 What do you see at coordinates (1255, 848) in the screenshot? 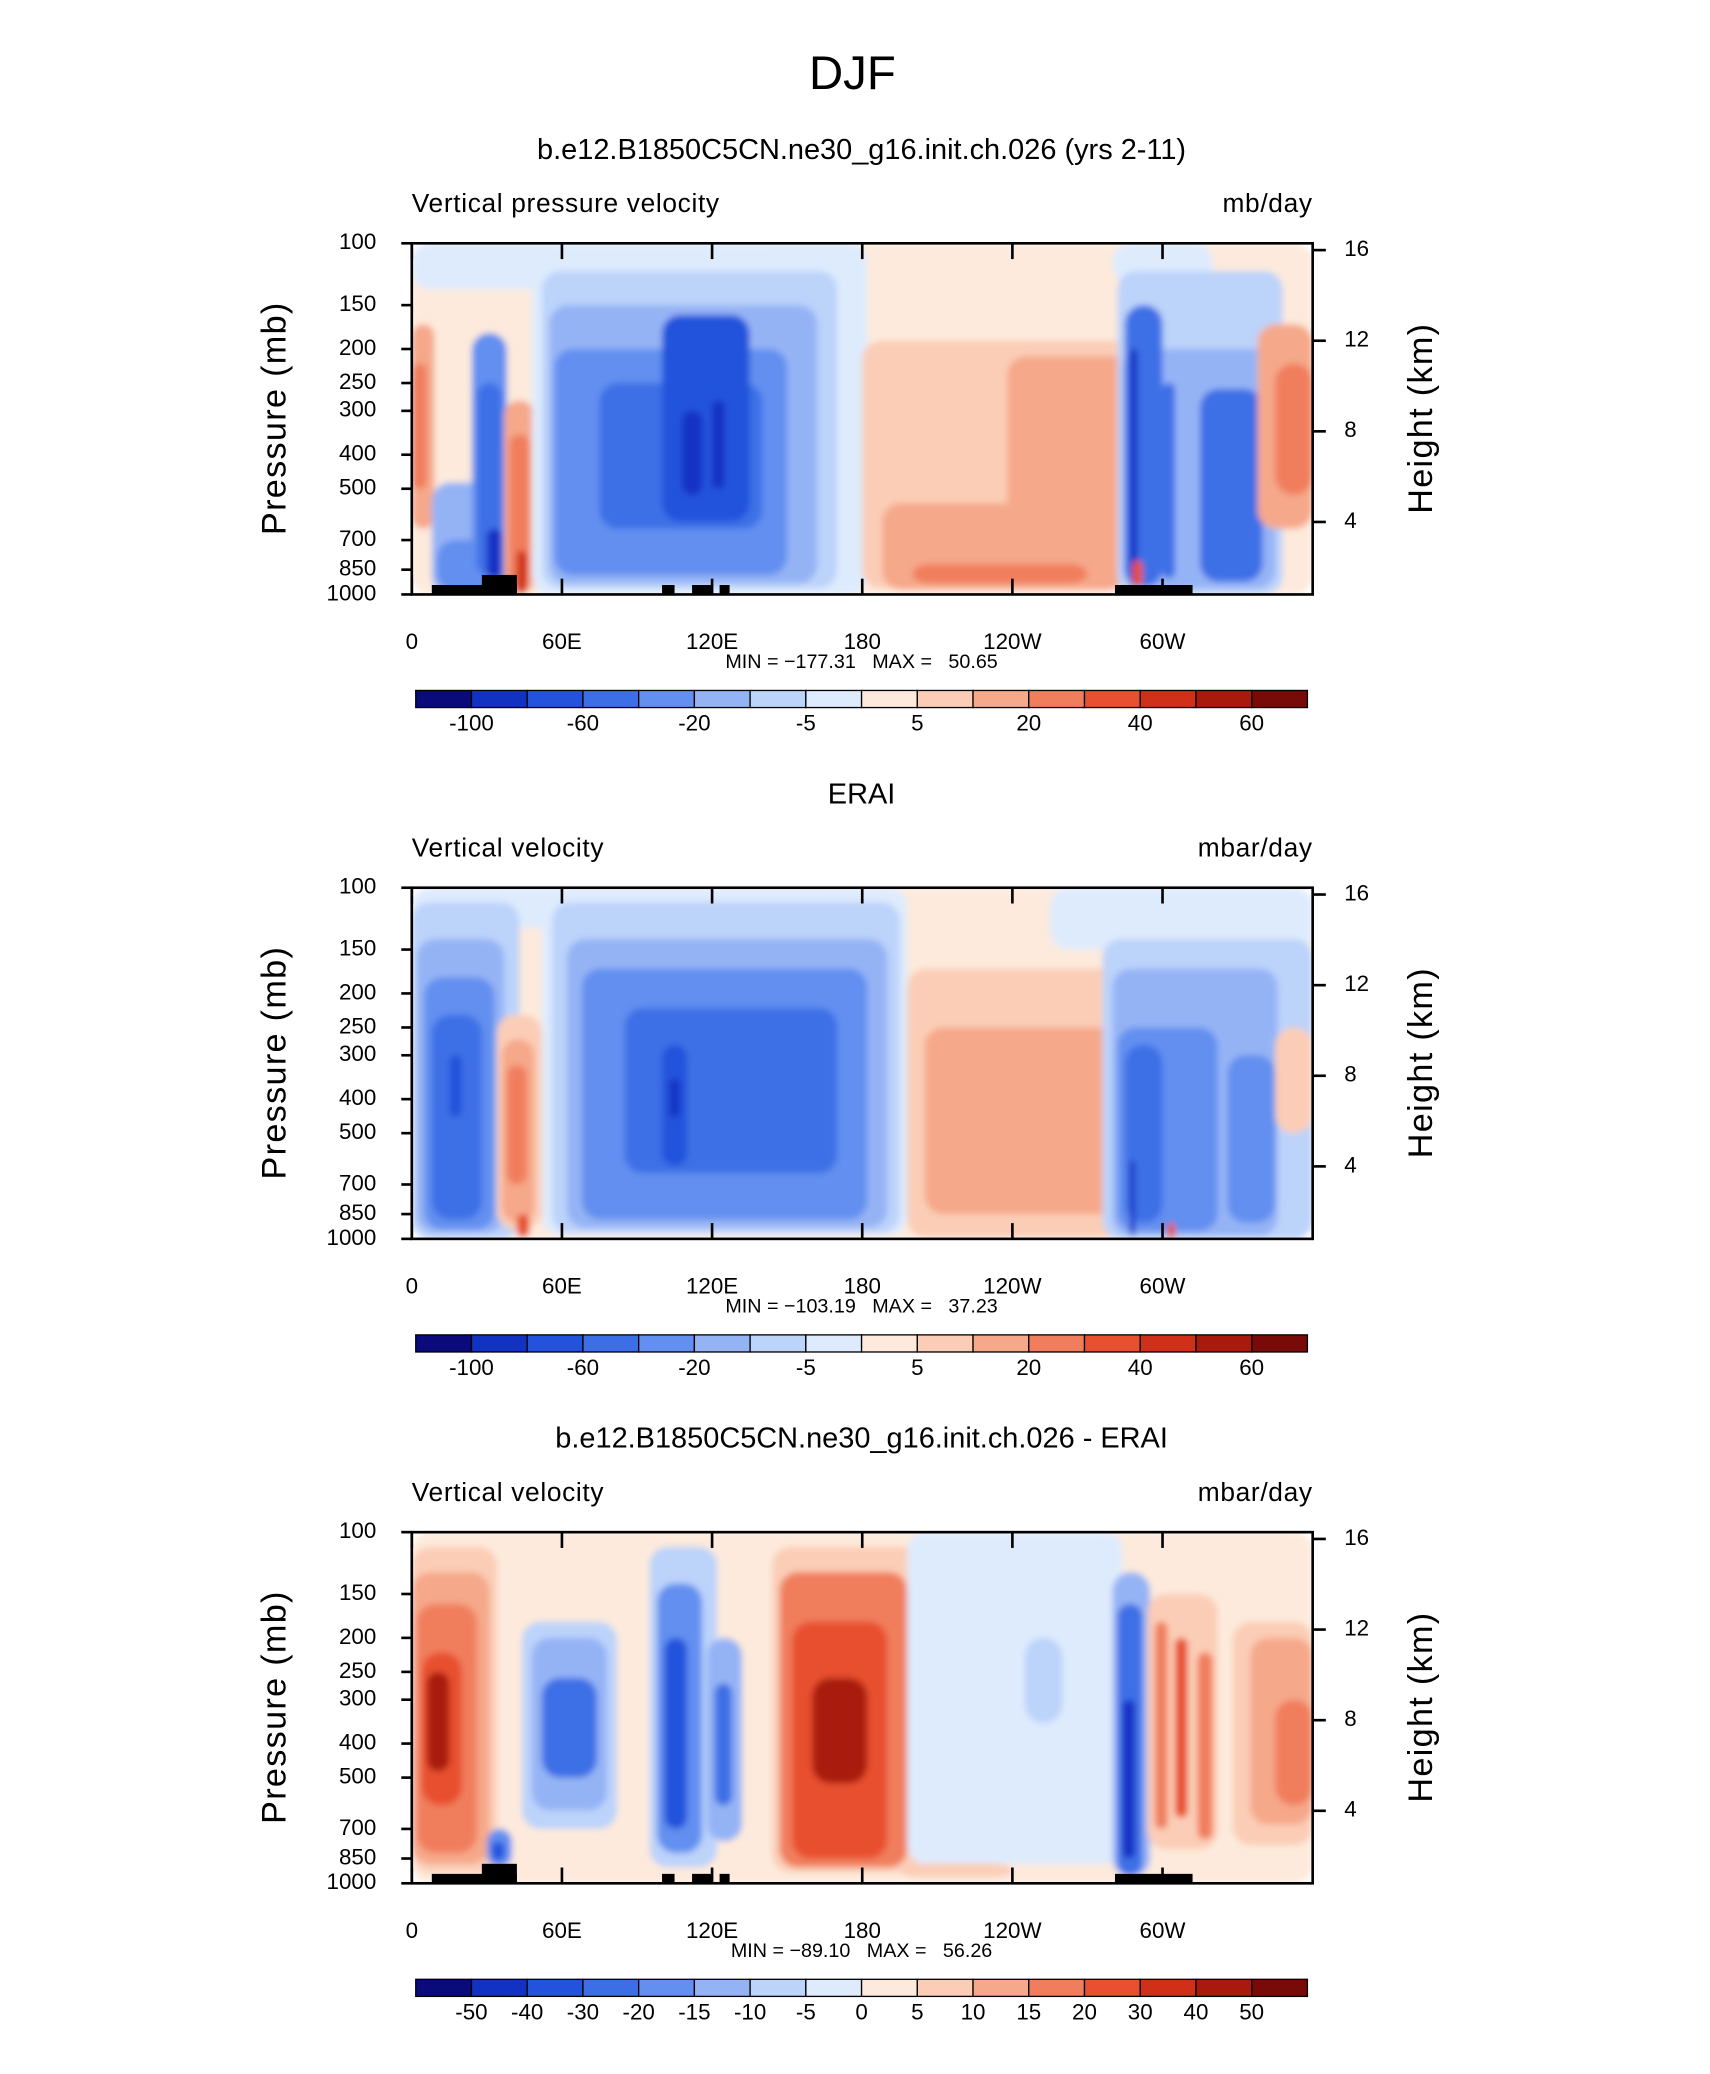
I see `right-string: mbar/day` at bounding box center [1255, 848].